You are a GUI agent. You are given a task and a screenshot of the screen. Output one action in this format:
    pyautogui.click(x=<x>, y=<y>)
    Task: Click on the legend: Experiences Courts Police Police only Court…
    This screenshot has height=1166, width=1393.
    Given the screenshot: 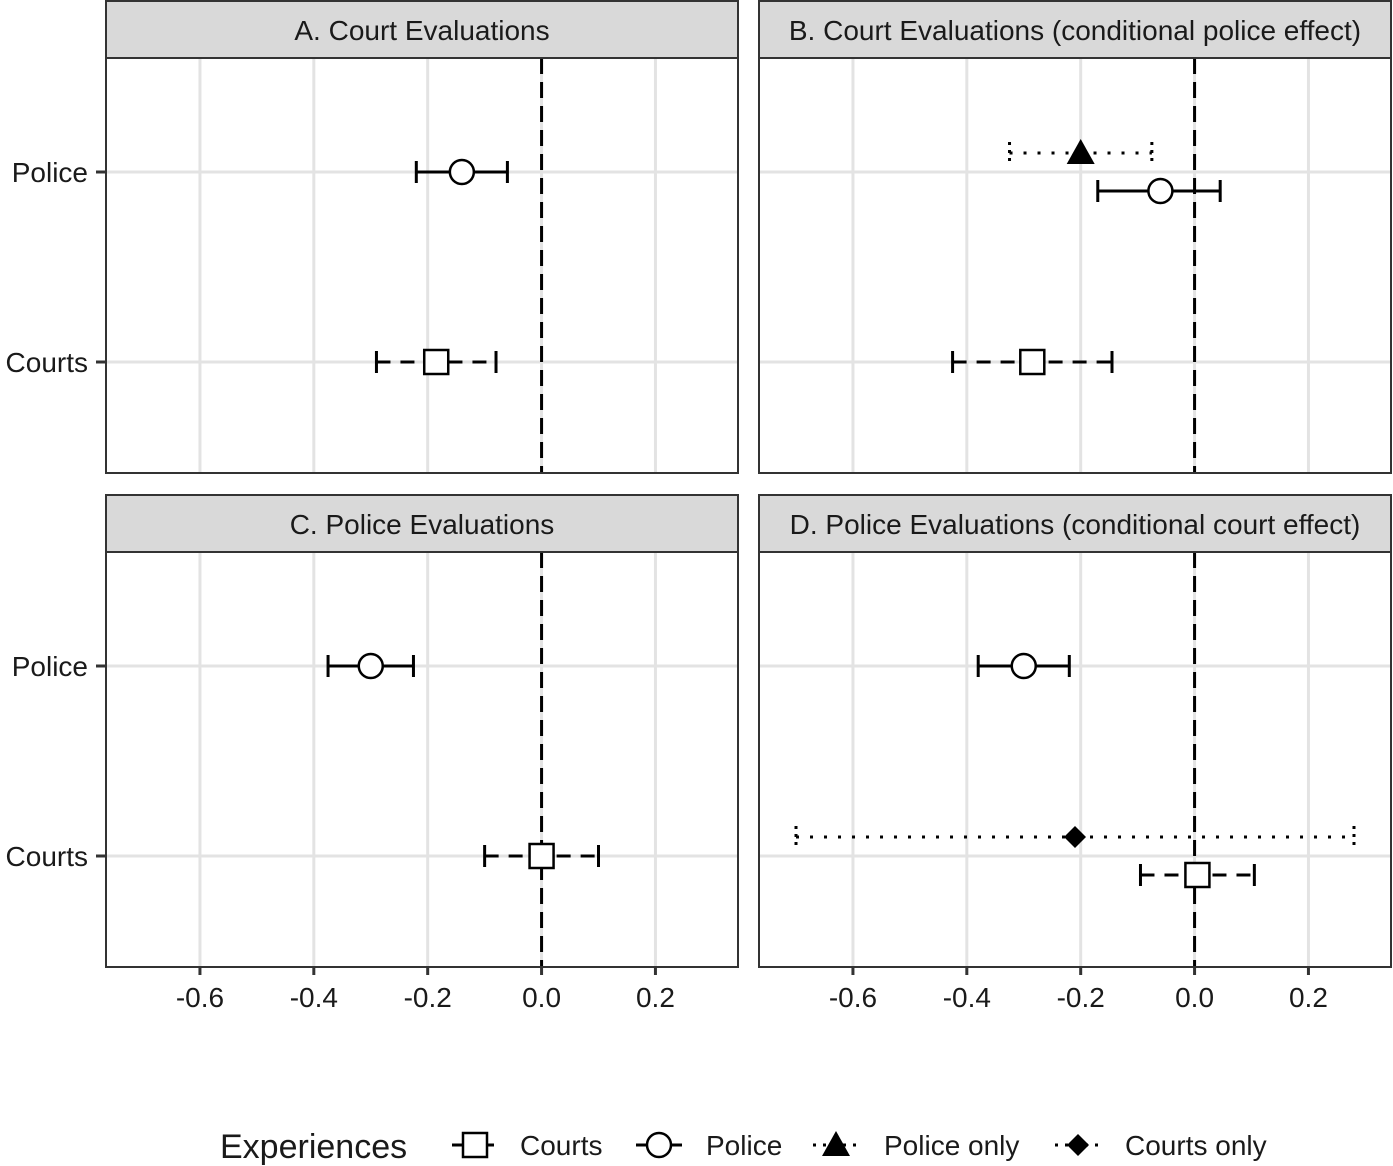 What is the action you would take?
    pyautogui.click(x=743, y=1147)
    